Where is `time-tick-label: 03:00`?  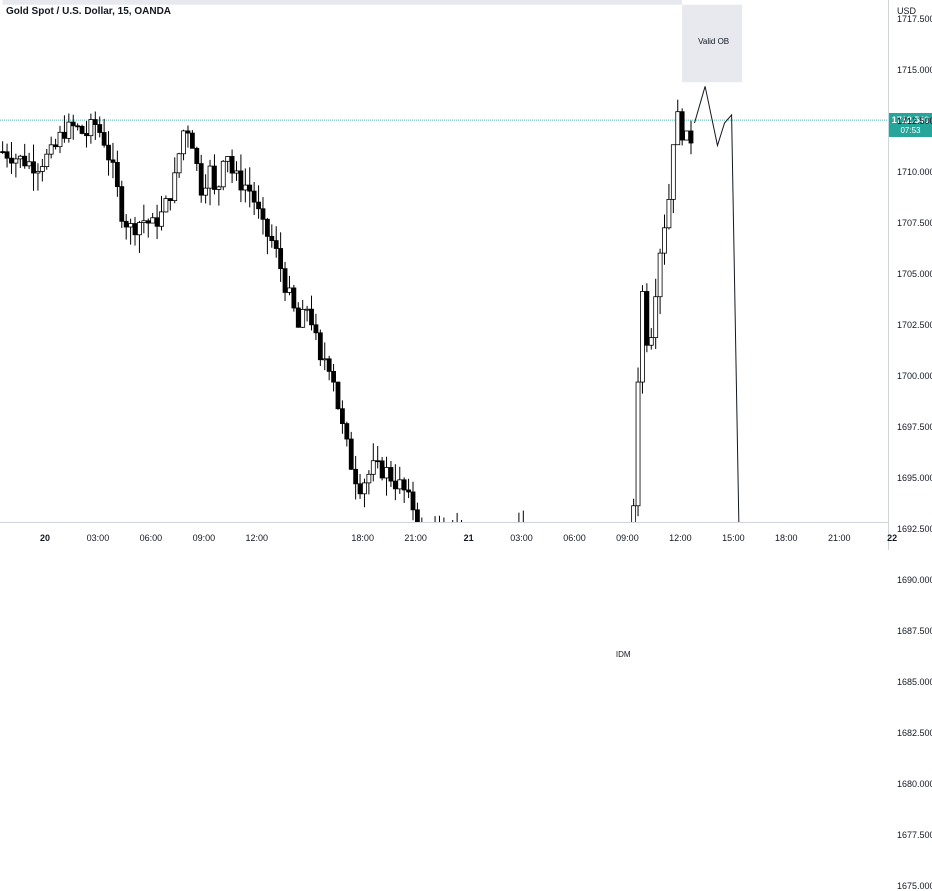 time-tick-label: 03:00 is located at coordinates (98, 538).